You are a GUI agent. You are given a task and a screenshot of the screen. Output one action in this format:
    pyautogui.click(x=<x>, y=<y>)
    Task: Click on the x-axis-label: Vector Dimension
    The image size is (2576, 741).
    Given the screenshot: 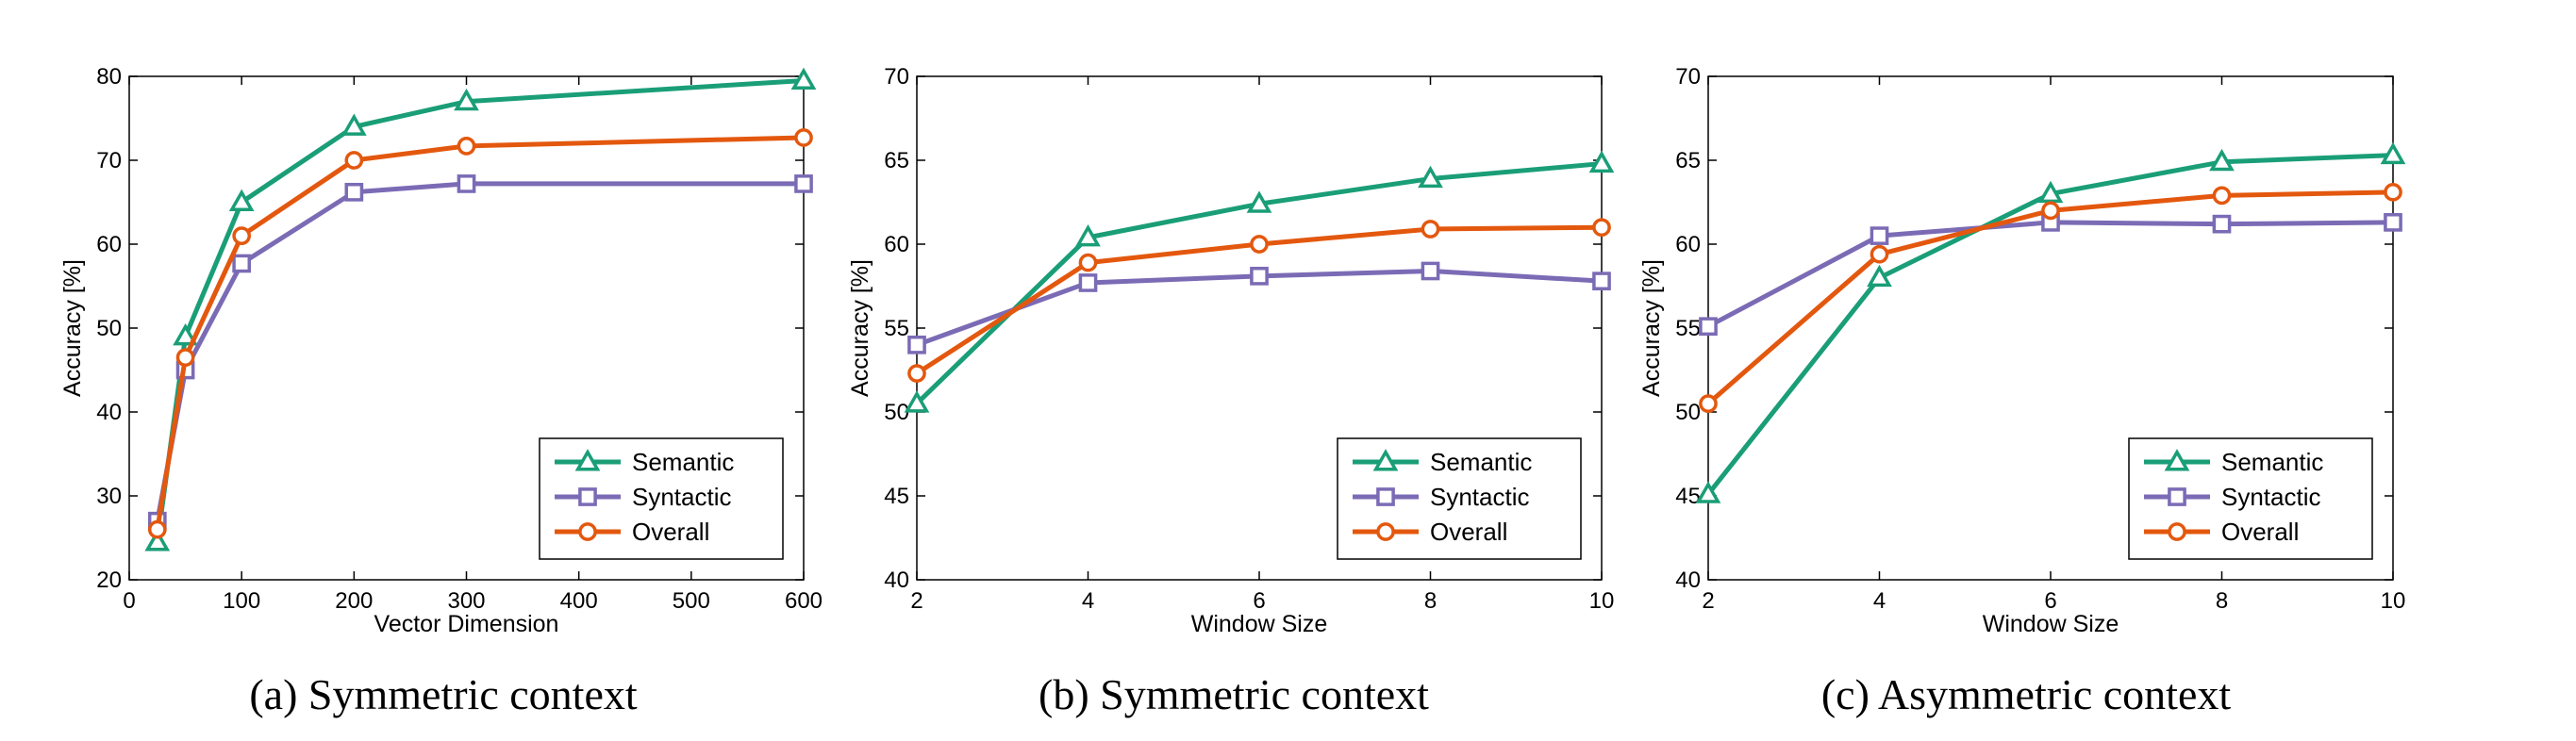 What is the action you would take?
    pyautogui.click(x=466, y=624)
    